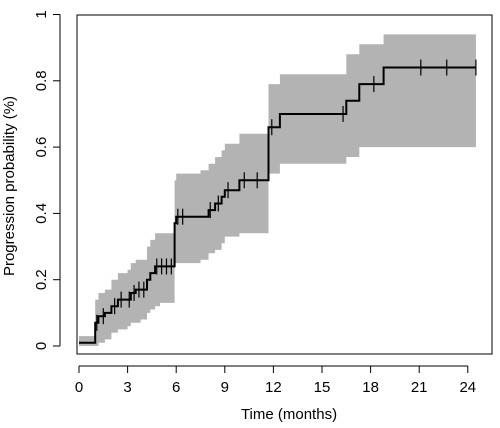  Describe the element at coordinates (127, 387) in the screenshot. I see `x-tick-label: 3` at that location.